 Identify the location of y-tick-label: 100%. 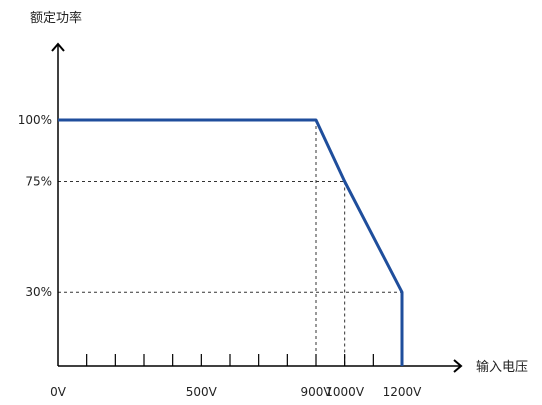
(35, 120).